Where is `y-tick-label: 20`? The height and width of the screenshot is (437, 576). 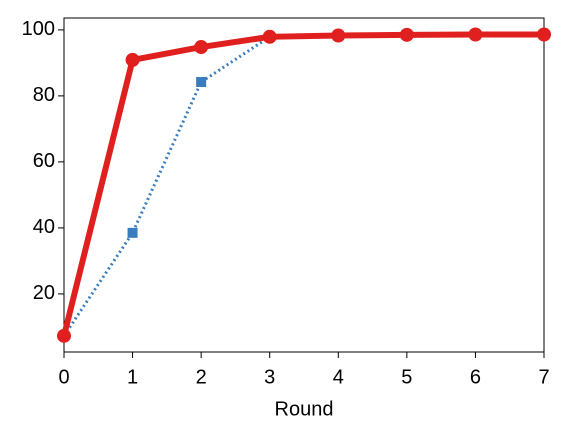 y-tick-label: 20 is located at coordinates (44, 293).